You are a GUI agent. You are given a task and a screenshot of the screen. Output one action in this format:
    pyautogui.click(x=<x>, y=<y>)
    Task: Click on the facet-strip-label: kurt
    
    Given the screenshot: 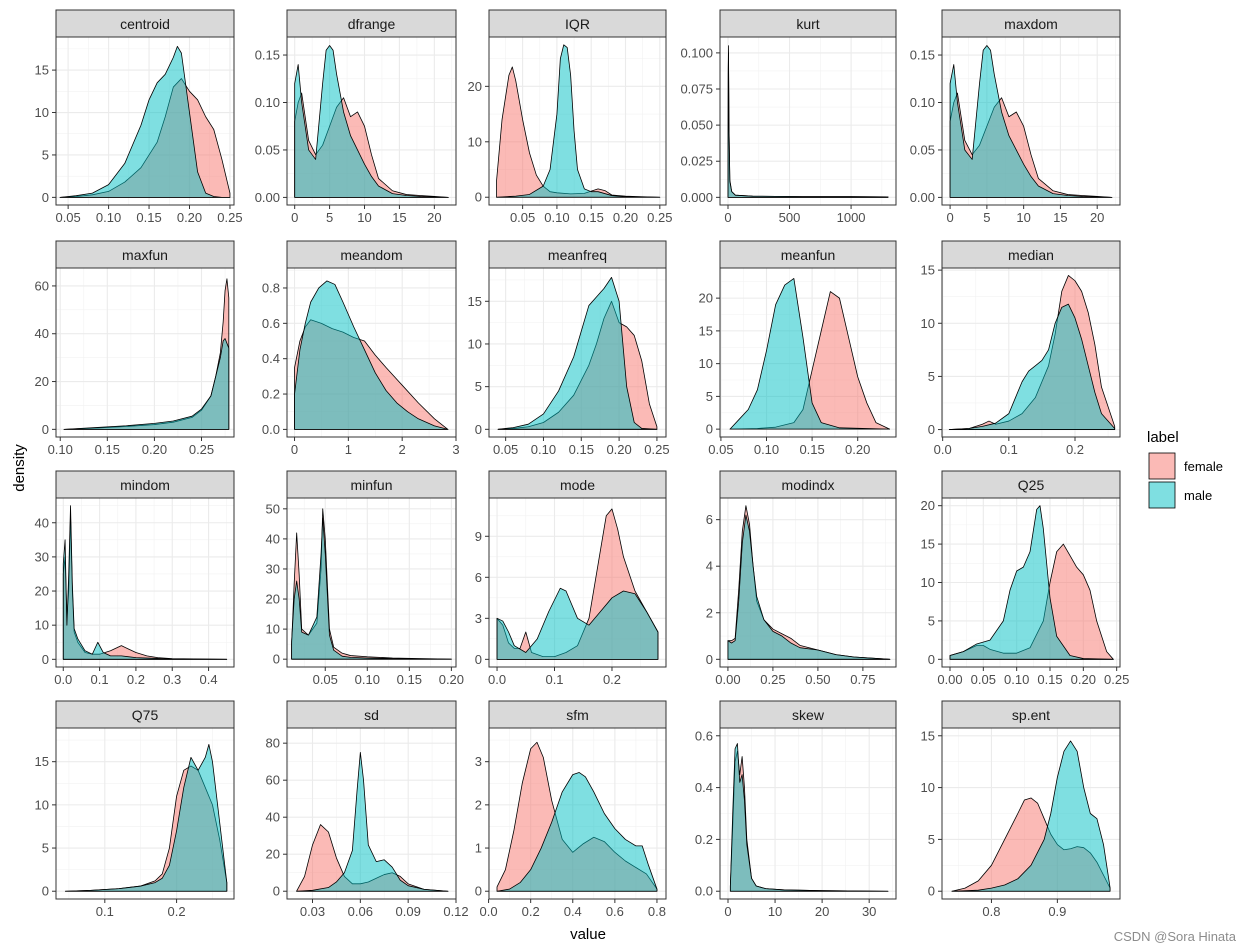 What is the action you would take?
    pyautogui.click(x=807, y=24)
    